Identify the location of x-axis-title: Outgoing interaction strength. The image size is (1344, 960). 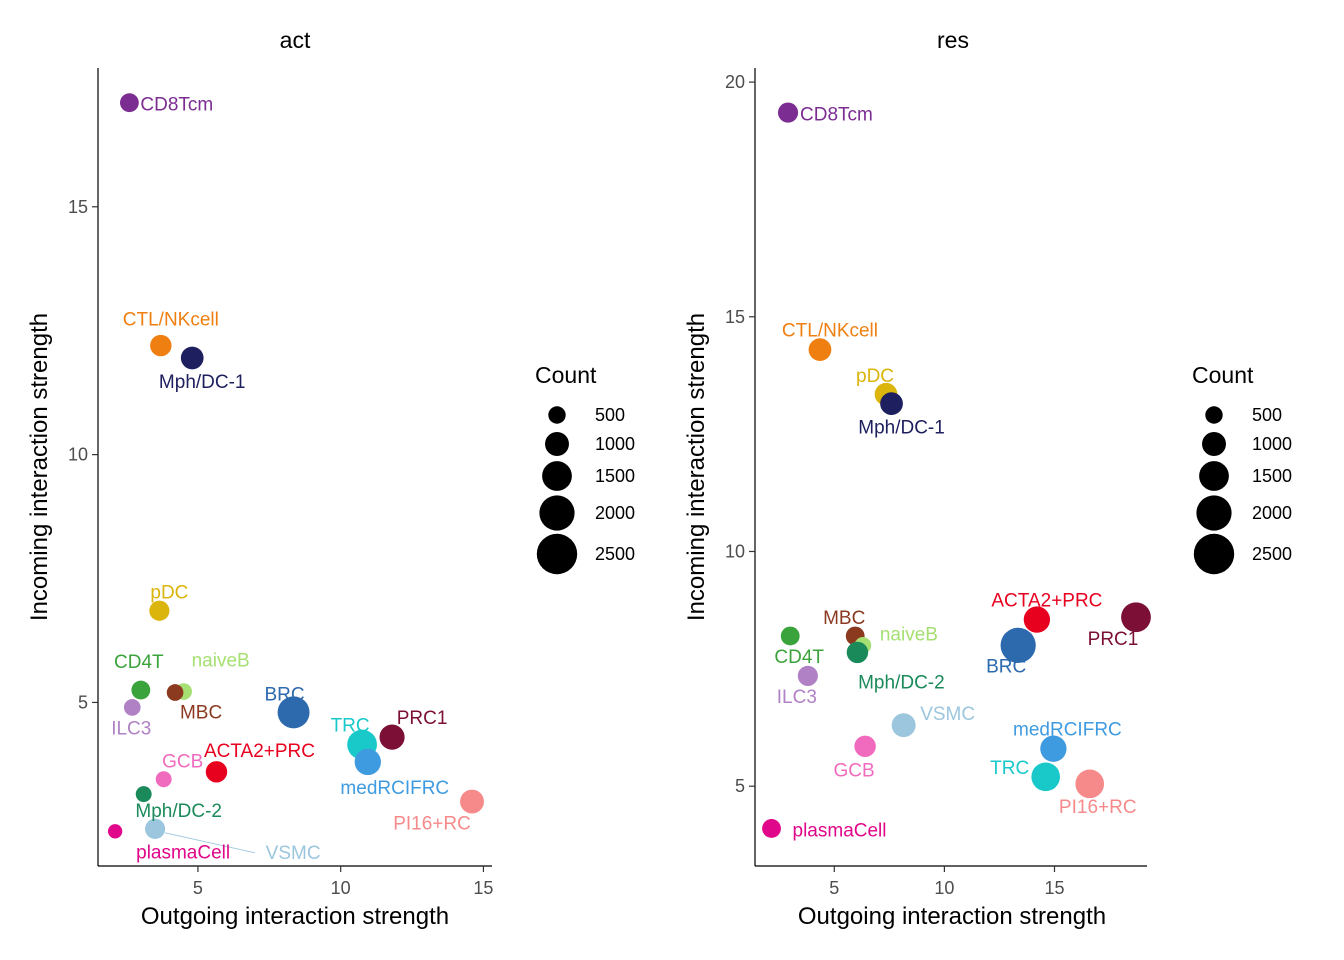
(295, 916).